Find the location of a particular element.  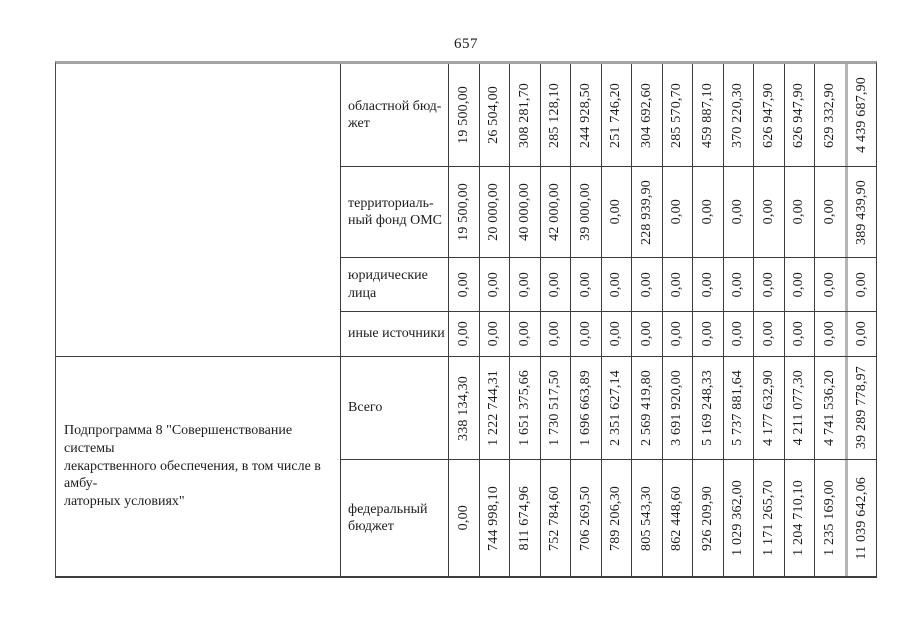

value-cell: 744 998,10 is located at coordinates (494, 518).